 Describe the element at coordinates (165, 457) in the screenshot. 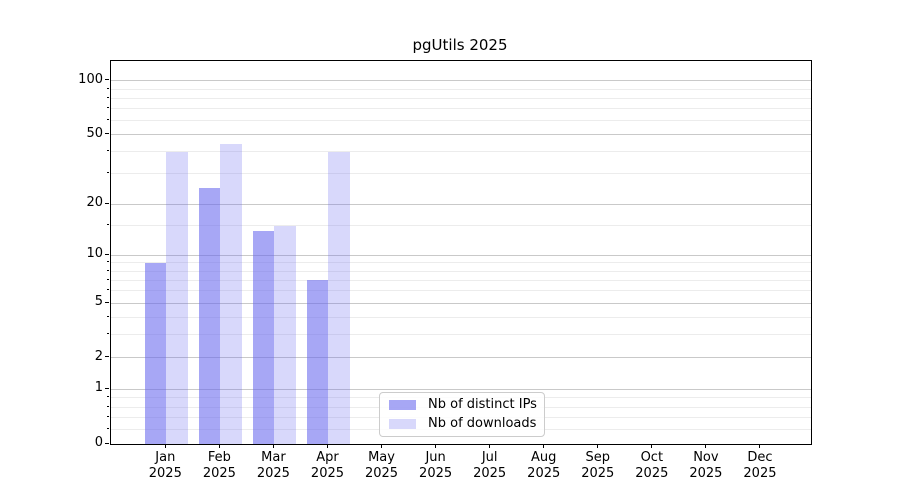

I see `x-tick-month: Jan` at that location.